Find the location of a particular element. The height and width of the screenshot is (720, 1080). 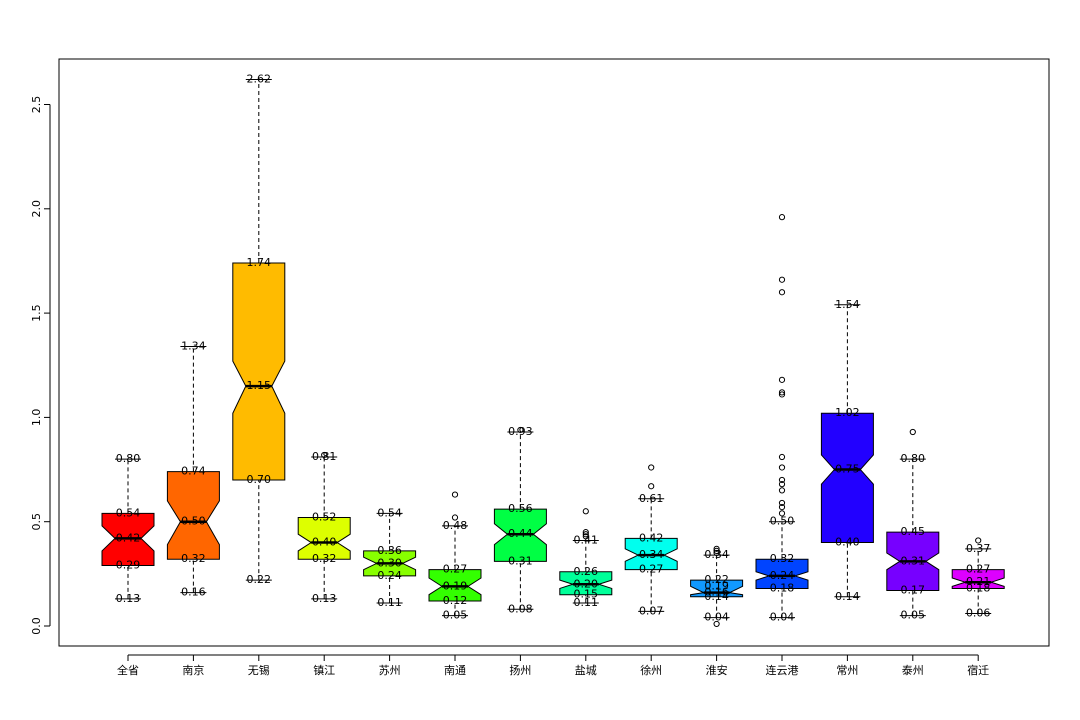

value-label: 0.56 is located at coordinates (520, 508).